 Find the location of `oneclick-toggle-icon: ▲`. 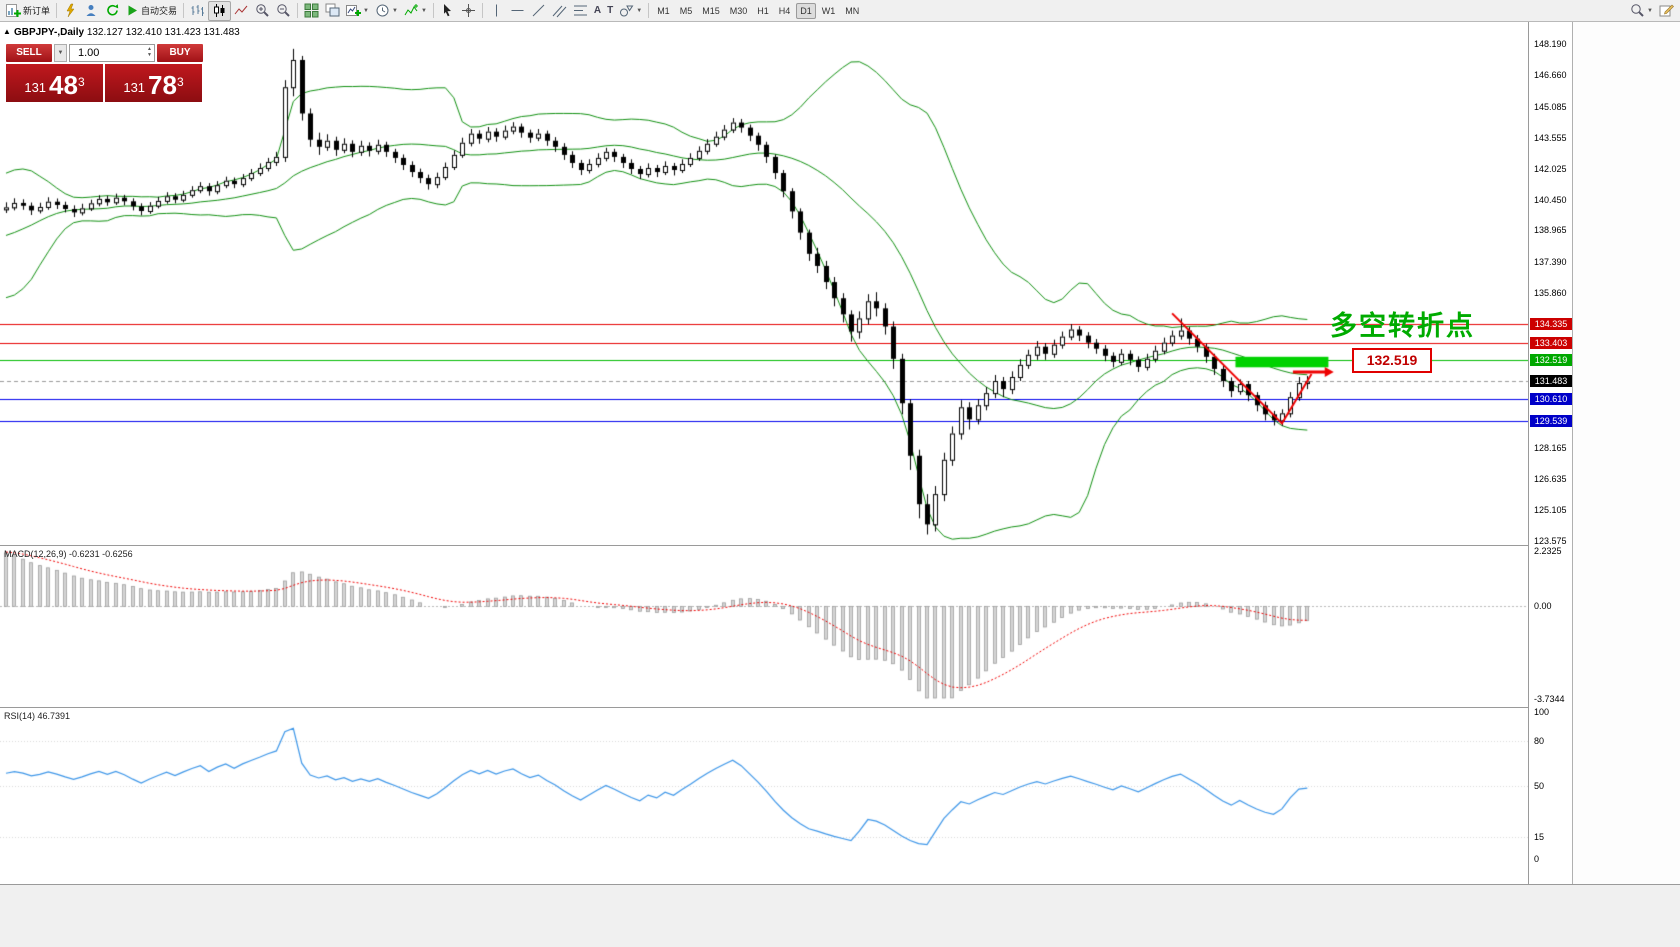

oneclick-toggle-icon: ▲ is located at coordinates (7, 31).